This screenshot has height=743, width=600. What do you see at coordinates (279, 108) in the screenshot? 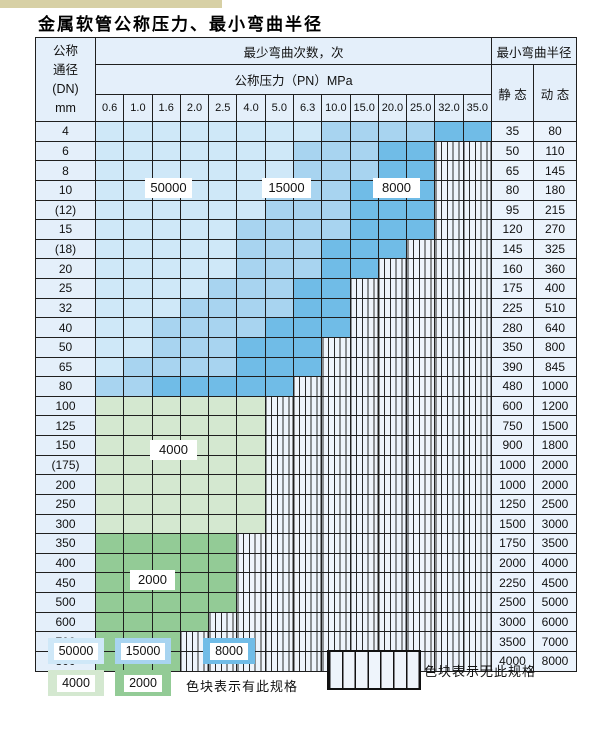
I see `pressure-value: 5.0` at bounding box center [279, 108].